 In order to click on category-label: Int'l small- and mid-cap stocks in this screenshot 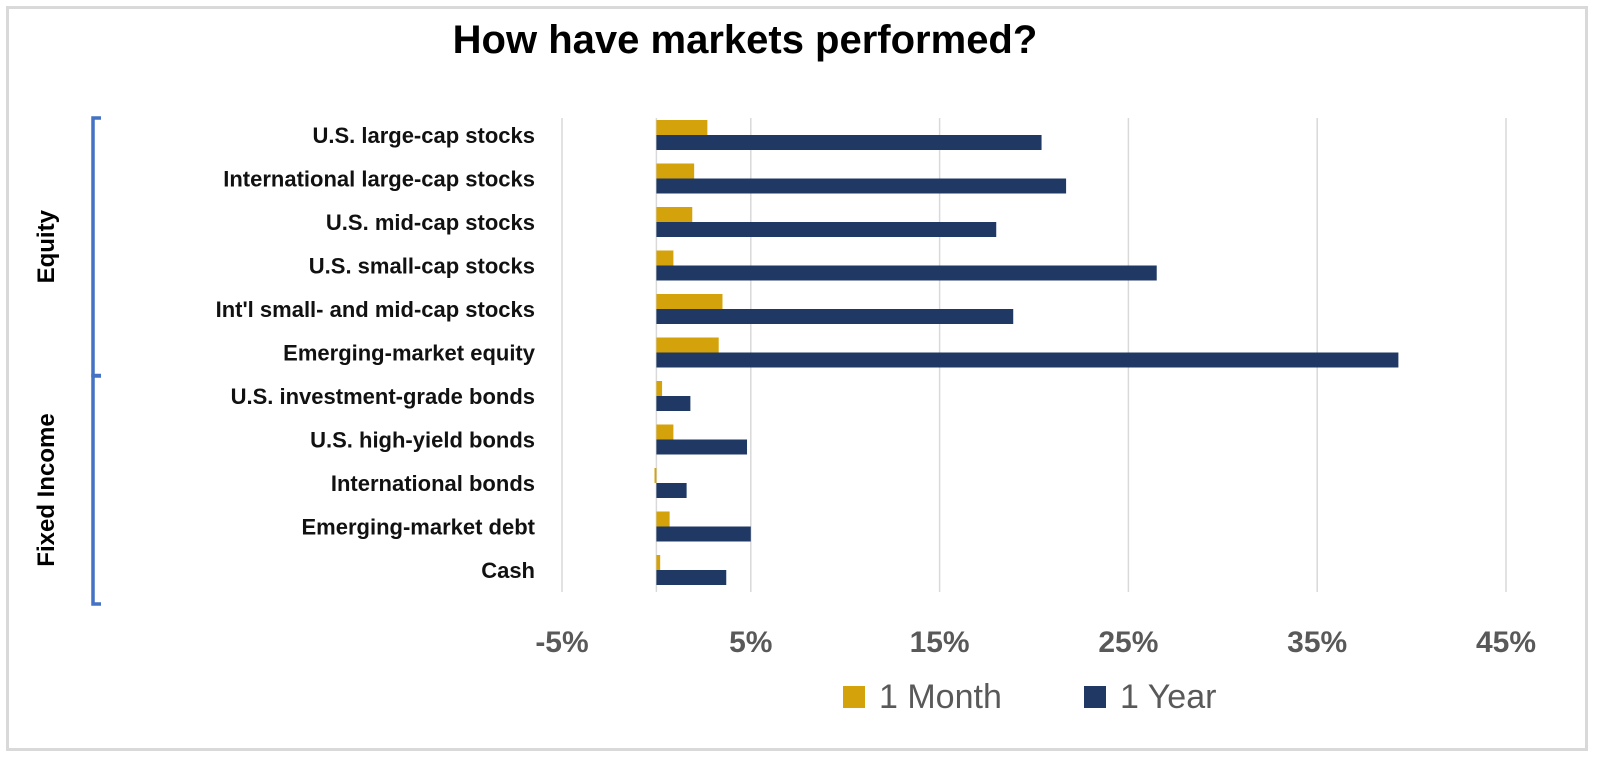, I will do `click(375, 309)`.